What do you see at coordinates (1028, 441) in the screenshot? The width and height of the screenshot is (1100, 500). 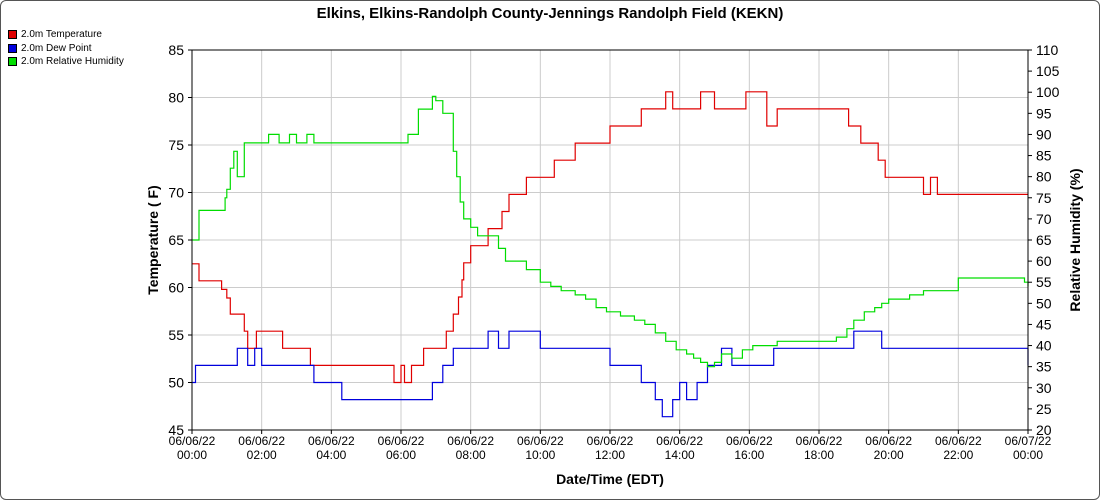 I see `x-tick-date: 06/07/22` at bounding box center [1028, 441].